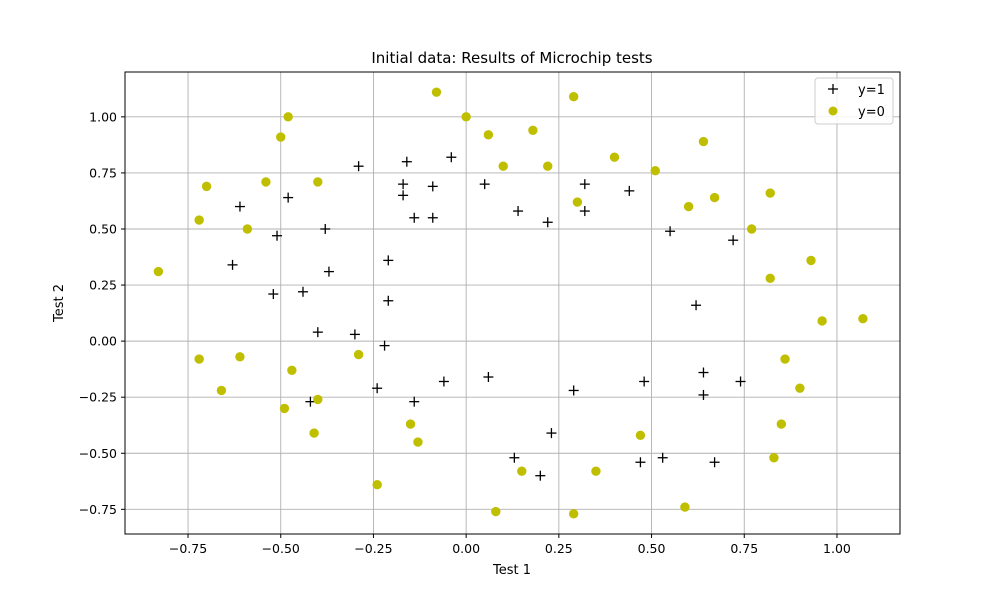 Image resolution: width=1000 pixels, height=600 pixels. Describe the element at coordinates (744, 548) in the screenshot. I see `x-tick-label: 0.75` at that location.